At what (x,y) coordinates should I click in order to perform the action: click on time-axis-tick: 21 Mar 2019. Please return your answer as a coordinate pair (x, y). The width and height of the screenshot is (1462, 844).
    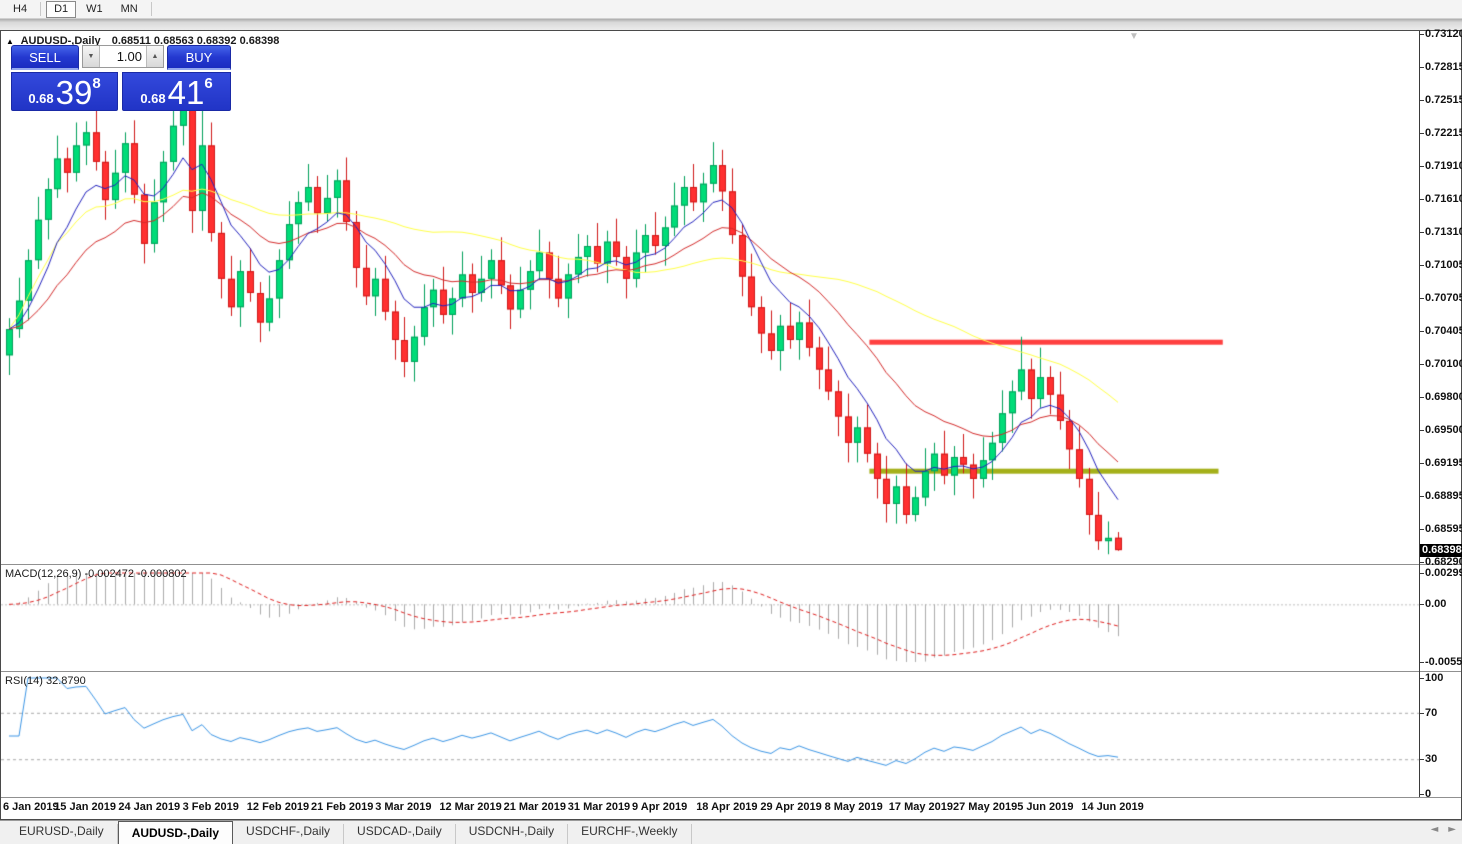
    Looking at the image, I should click on (534, 807).